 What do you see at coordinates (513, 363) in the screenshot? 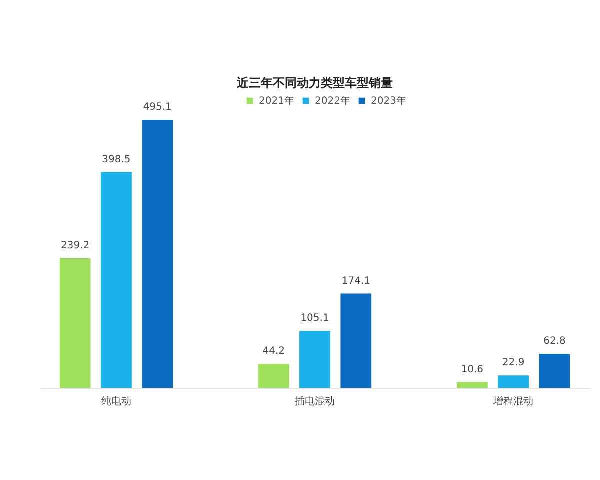
I see `data-label: 22.9` at bounding box center [513, 363].